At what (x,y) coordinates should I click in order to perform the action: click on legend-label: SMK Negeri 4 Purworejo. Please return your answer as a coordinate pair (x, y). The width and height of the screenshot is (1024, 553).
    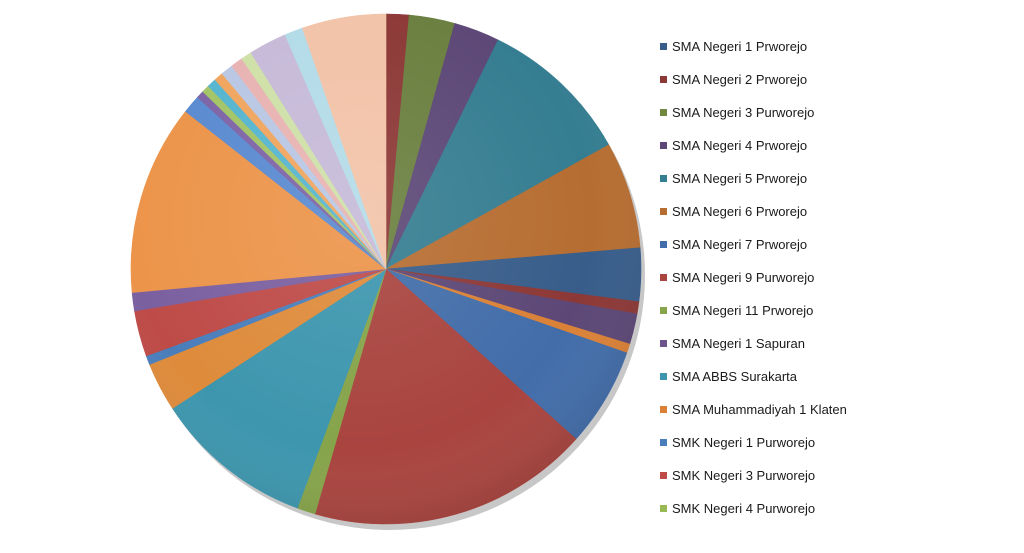
    Looking at the image, I should click on (744, 508).